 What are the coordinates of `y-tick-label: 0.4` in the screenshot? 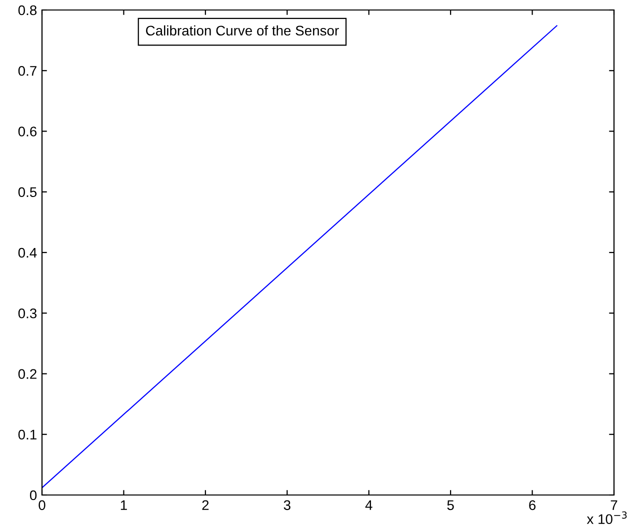 It's located at (27, 253).